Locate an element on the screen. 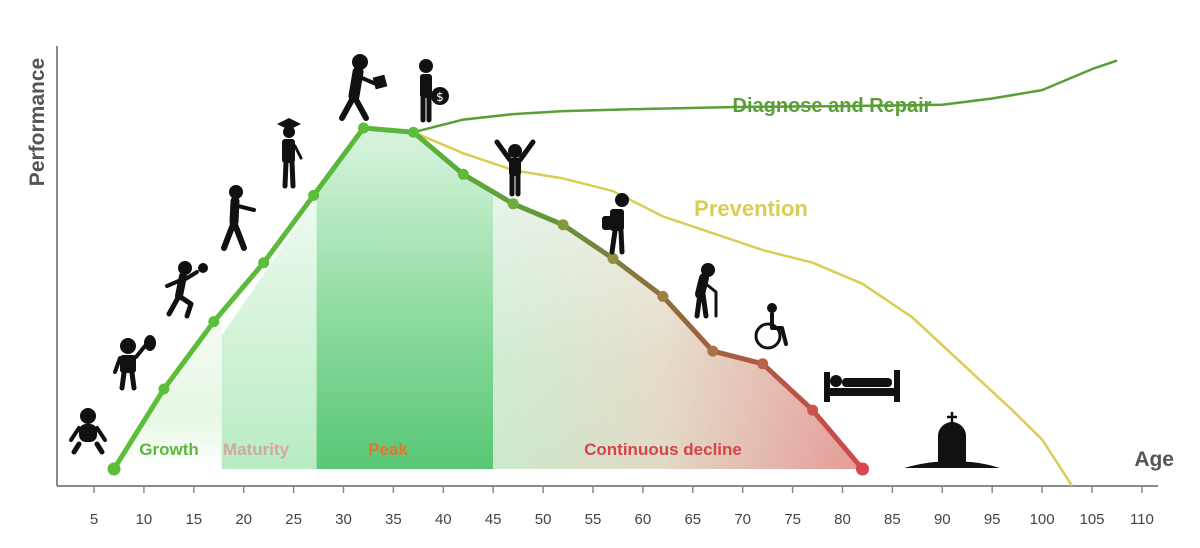  annotation-prevention: Prevention is located at coordinates (751, 208).